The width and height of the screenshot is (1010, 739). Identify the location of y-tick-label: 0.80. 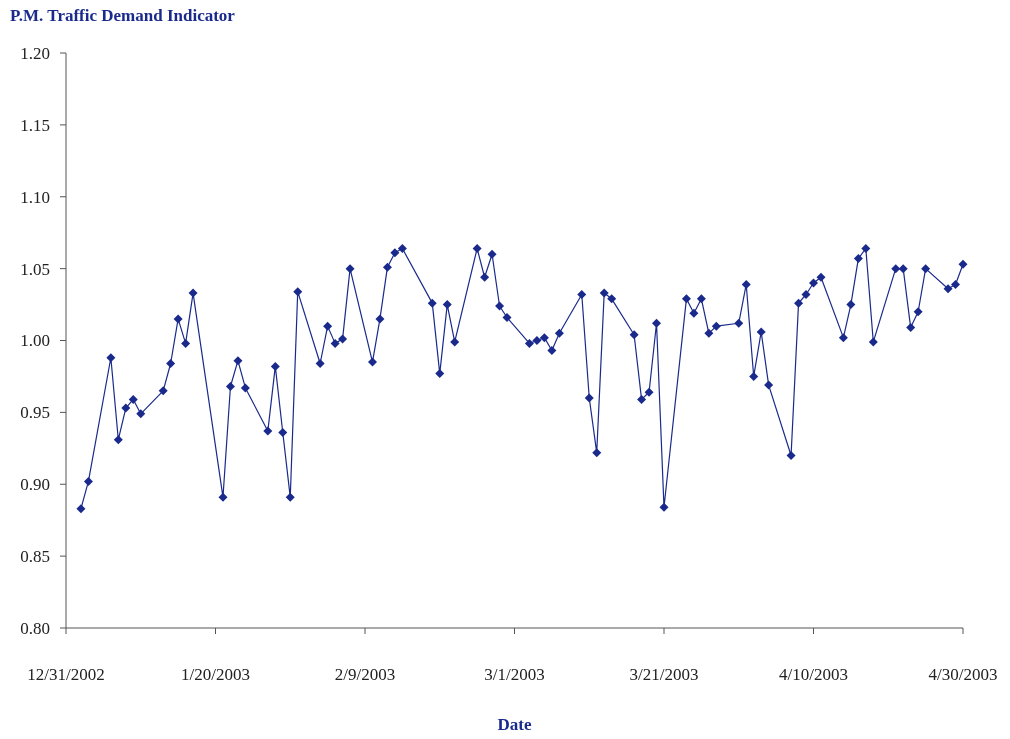
(35, 628).